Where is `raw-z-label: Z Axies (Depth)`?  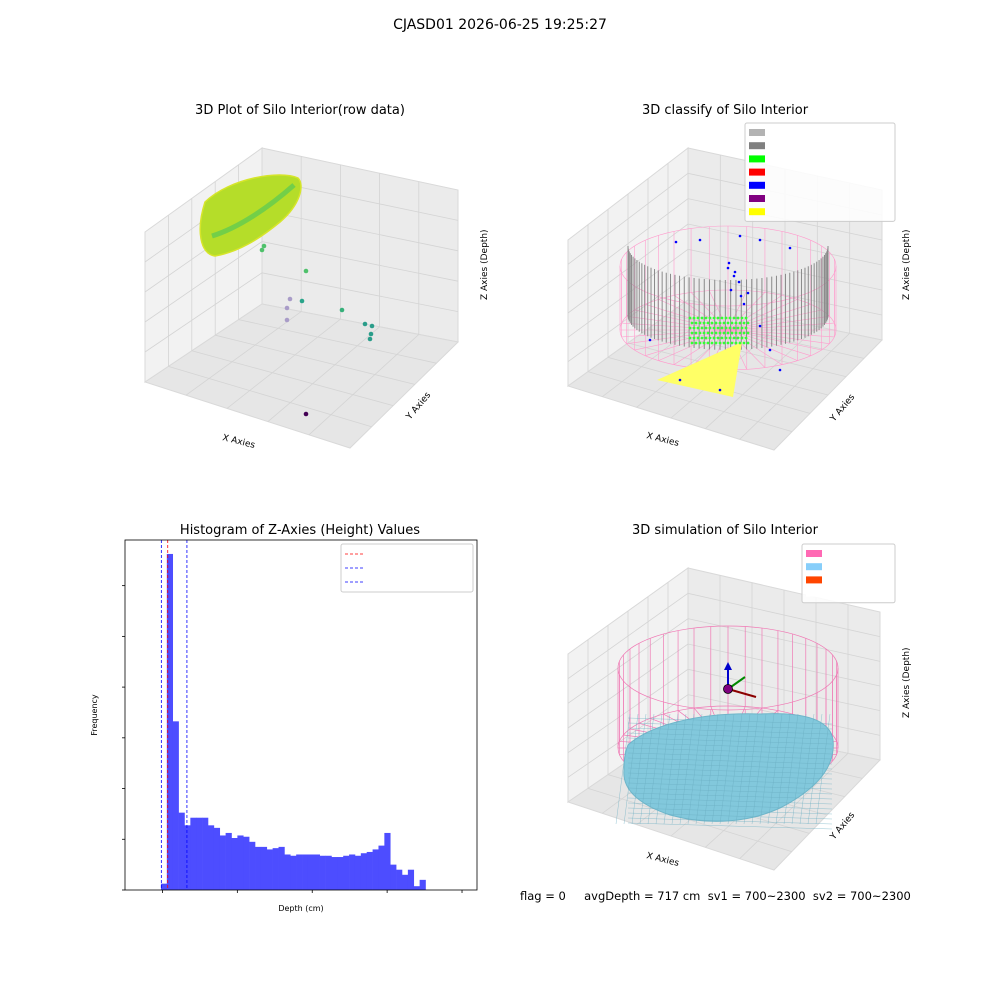
raw-z-label: Z Axies (Depth) is located at coordinates (485, 264).